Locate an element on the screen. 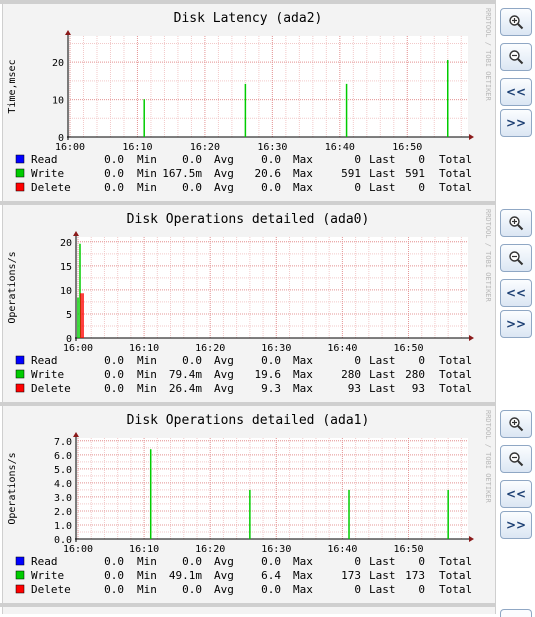  x-tick-label: 16:20 is located at coordinates (210, 348).